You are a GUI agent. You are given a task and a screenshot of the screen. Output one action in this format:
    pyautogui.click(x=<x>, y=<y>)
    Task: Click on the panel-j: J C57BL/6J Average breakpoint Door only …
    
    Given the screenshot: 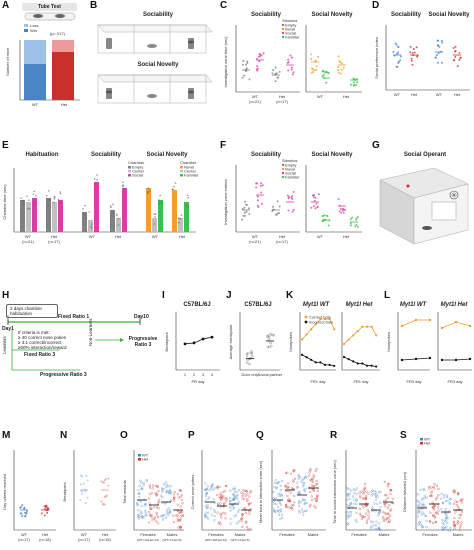 What is the action you would take?
    pyautogui.click(x=255, y=340)
    